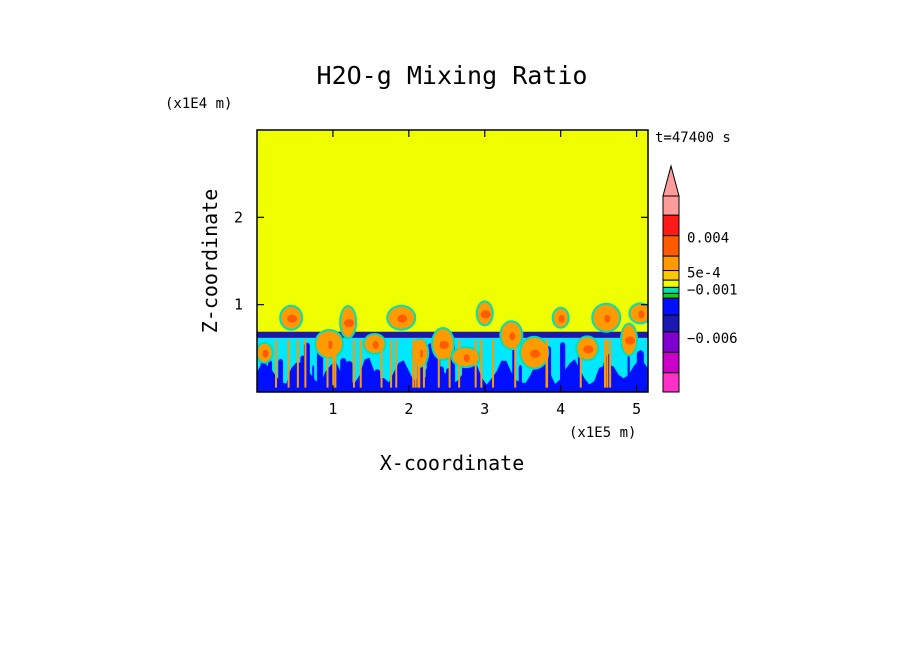 The width and height of the screenshot is (904, 658). Describe the element at coordinates (708, 239) in the screenshot. I see `colorbar-tick-label: 0.004` at that location.